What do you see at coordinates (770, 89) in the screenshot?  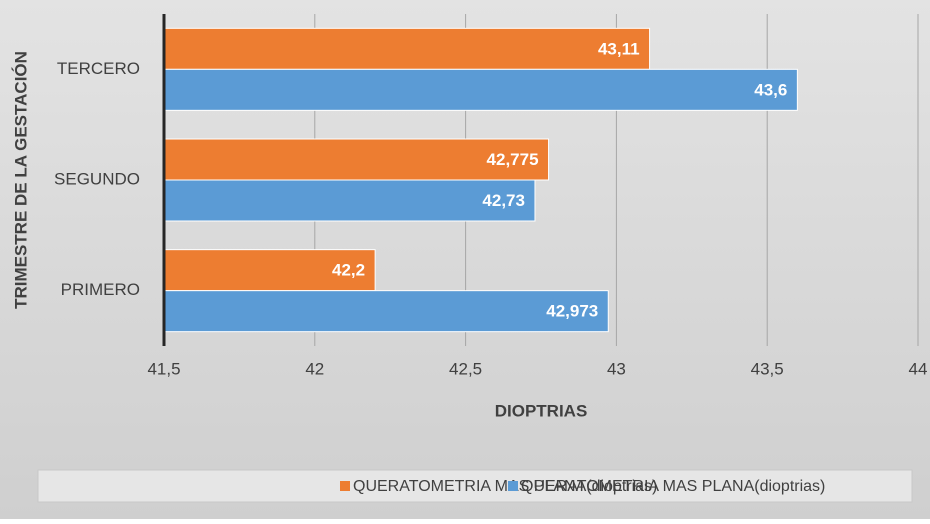 I see `data-label: 43,6` at bounding box center [770, 89].